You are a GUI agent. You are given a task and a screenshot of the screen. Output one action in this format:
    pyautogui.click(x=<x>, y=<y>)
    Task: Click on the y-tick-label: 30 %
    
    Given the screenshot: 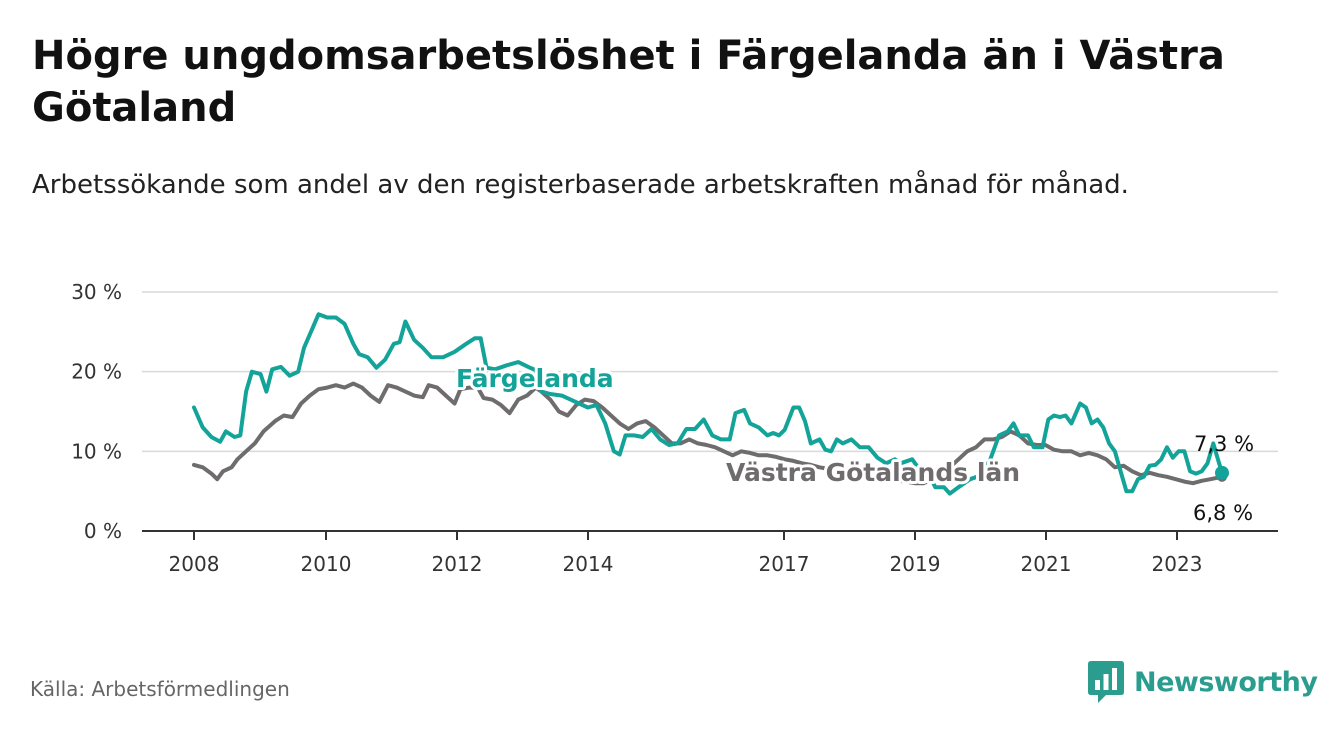 What is the action you would take?
    pyautogui.click(x=96, y=292)
    